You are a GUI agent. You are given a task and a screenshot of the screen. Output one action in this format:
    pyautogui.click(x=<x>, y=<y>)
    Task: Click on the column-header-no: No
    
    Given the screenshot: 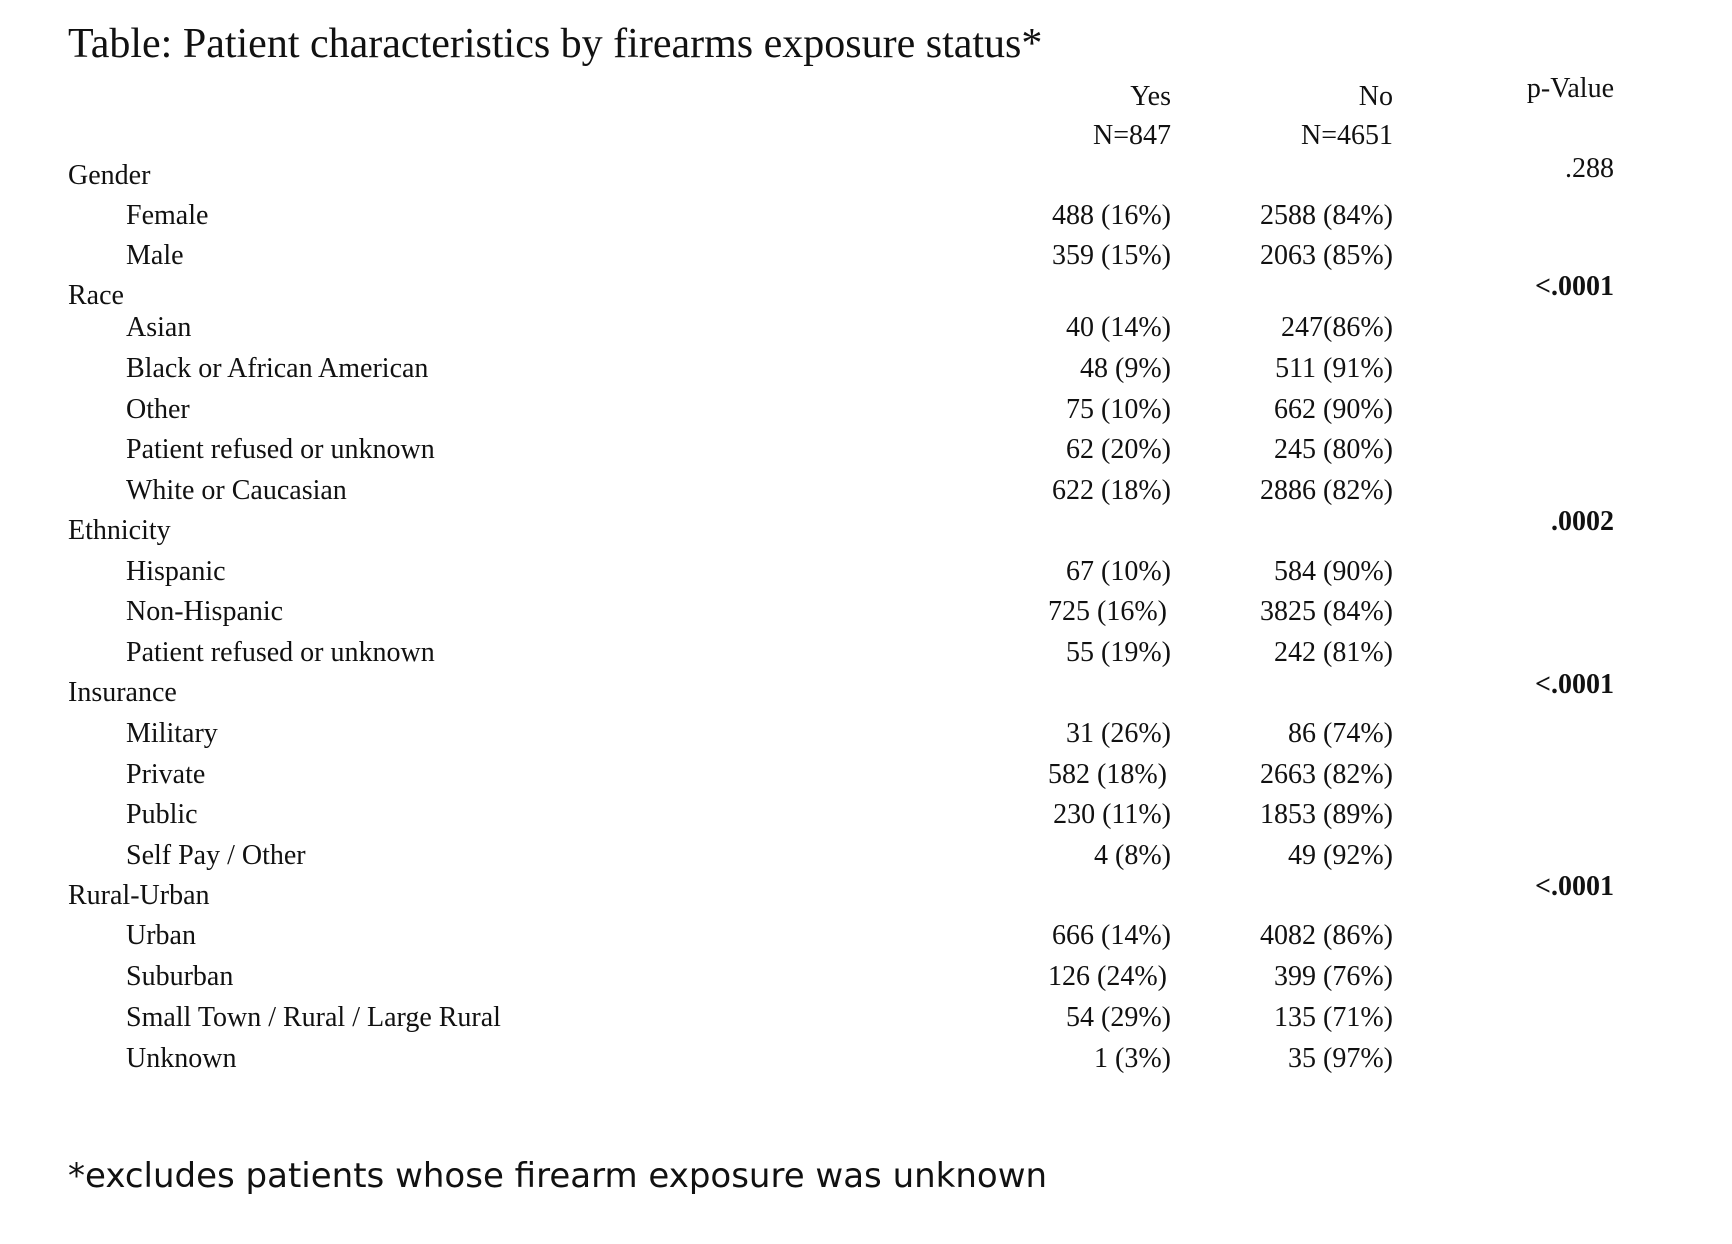 What is the action you would take?
    pyautogui.click(x=1375, y=96)
    